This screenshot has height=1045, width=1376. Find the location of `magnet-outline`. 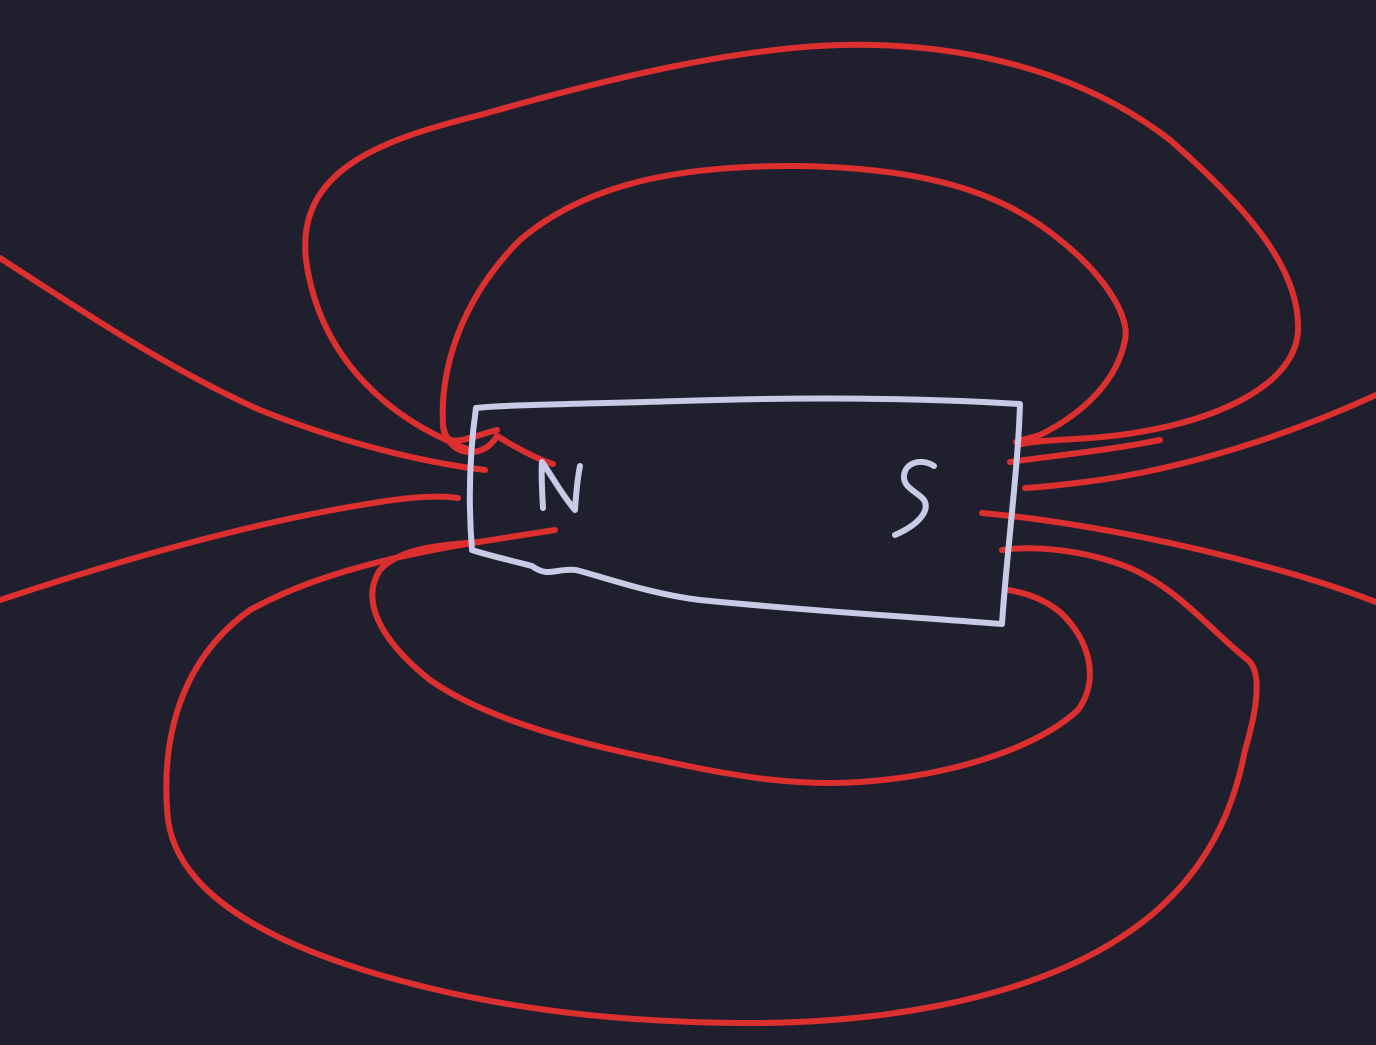

magnet-outline is located at coordinates (744, 511).